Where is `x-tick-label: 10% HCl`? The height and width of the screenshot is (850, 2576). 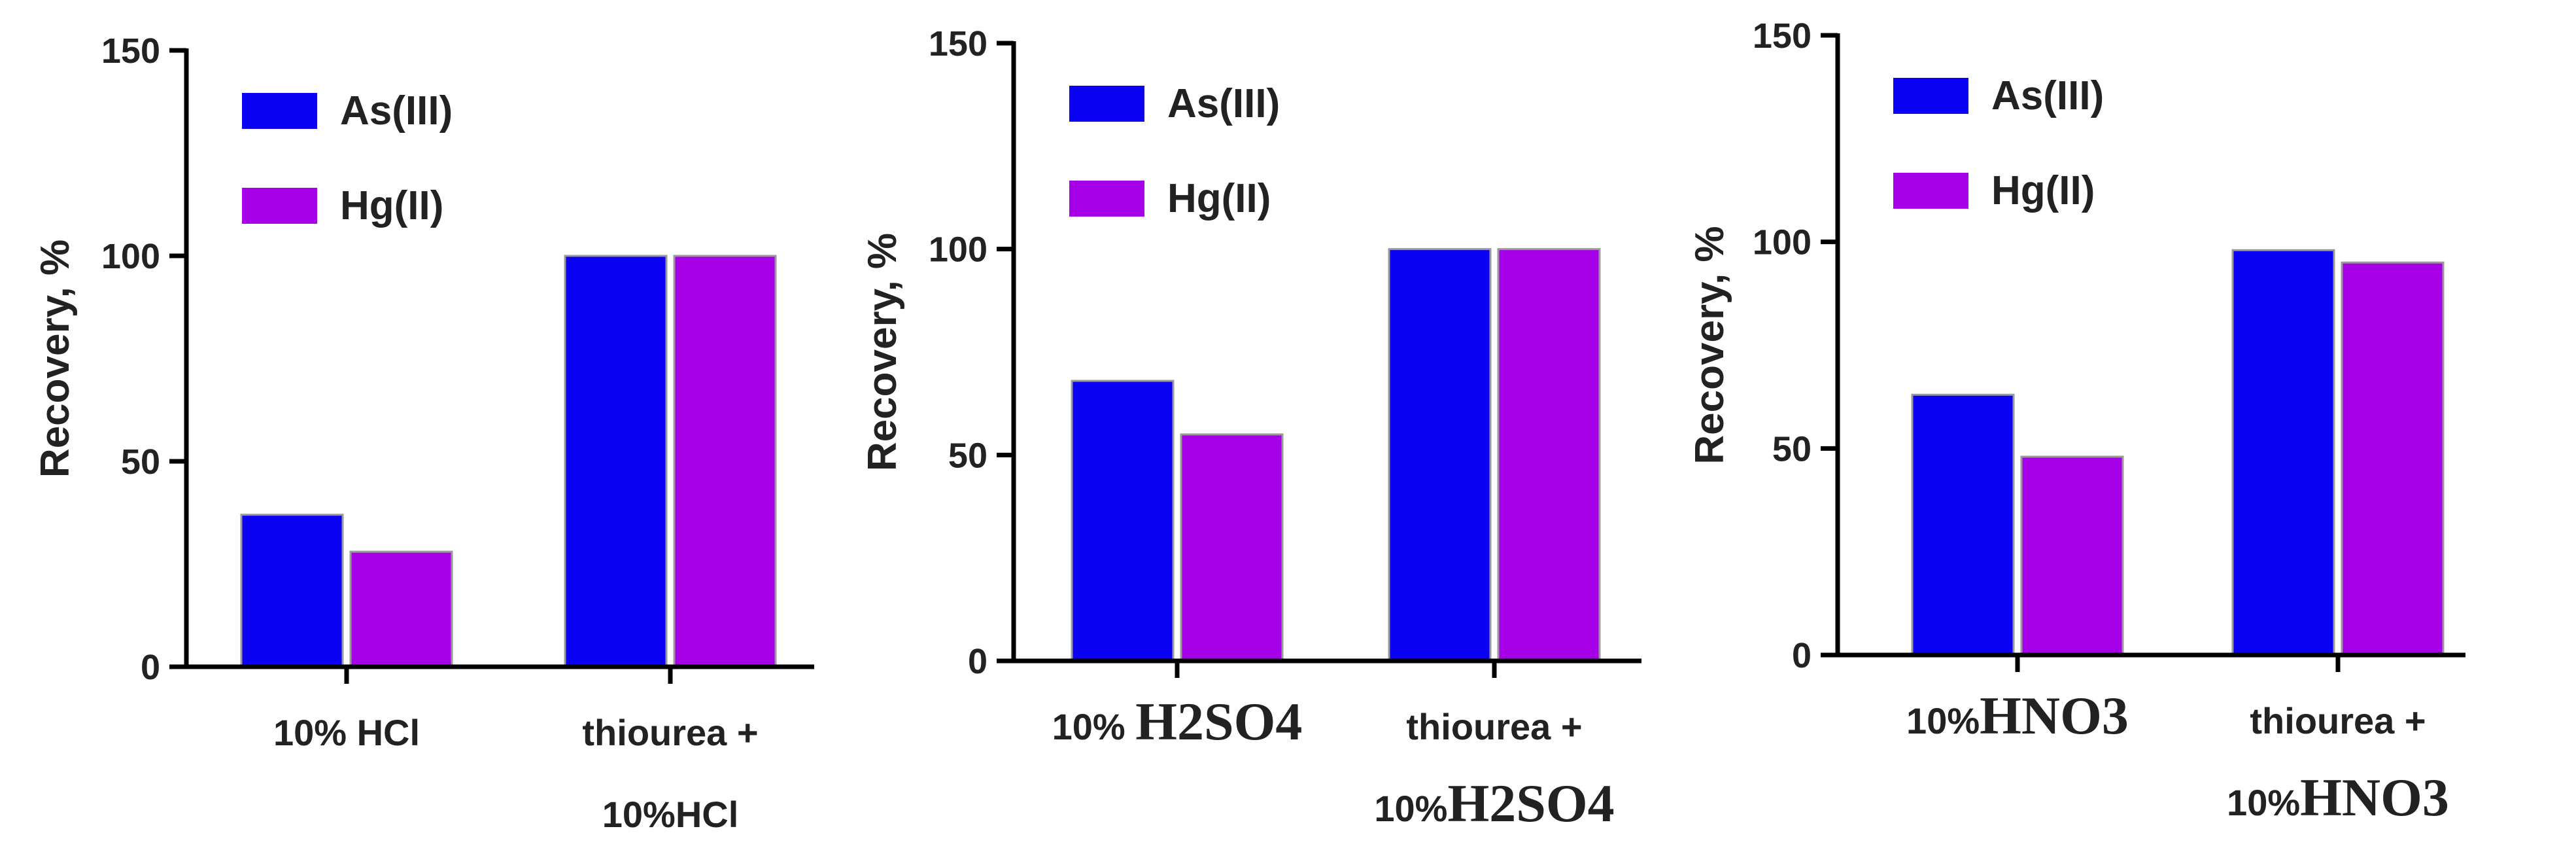
x-tick-label: 10% HCl is located at coordinates (347, 732).